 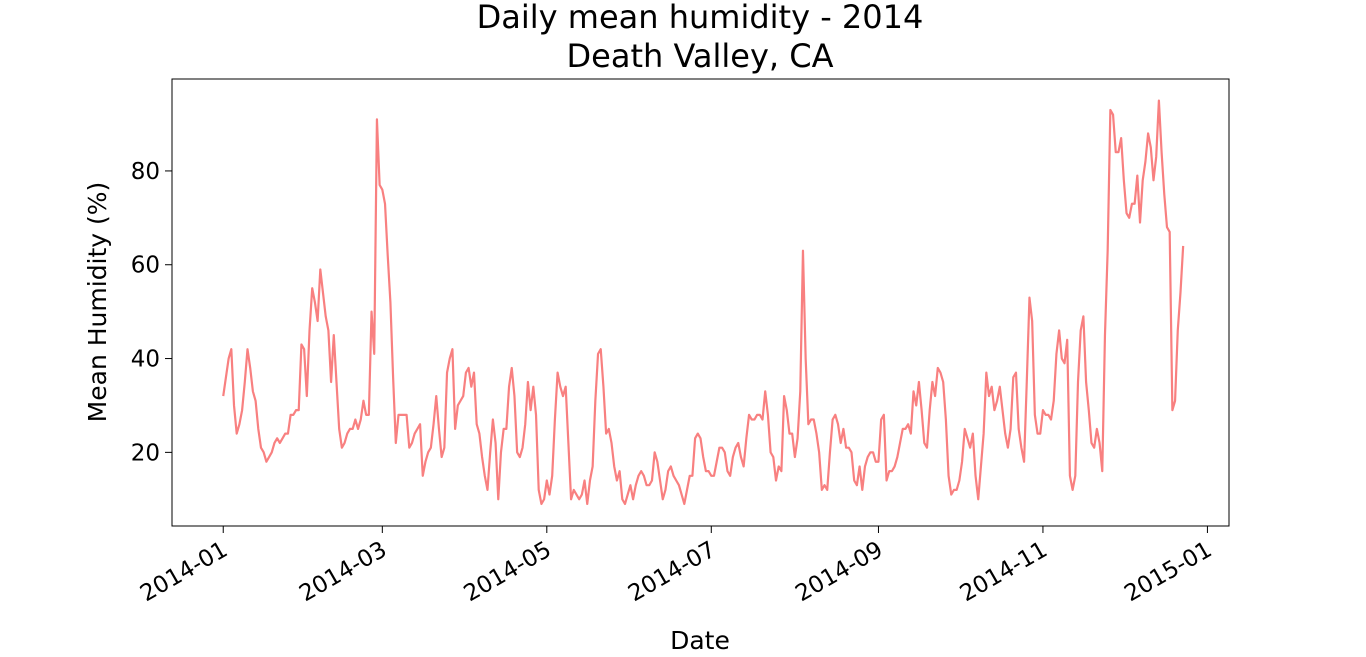 What do you see at coordinates (508, 572) in the screenshot?
I see `x-tick-label: 2014-05` at bounding box center [508, 572].